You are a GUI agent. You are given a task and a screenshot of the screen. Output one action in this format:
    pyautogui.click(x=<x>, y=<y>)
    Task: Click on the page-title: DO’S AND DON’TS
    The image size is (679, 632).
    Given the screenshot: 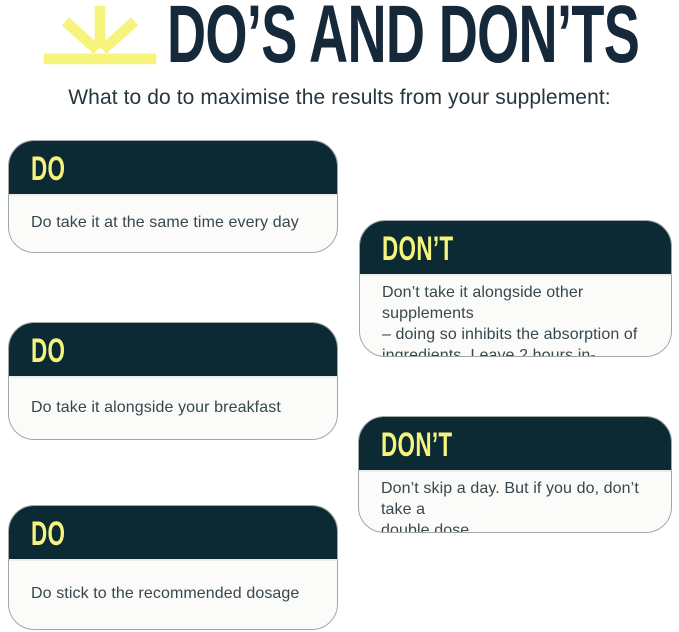 What is the action you would take?
    pyautogui.click(x=403, y=40)
    